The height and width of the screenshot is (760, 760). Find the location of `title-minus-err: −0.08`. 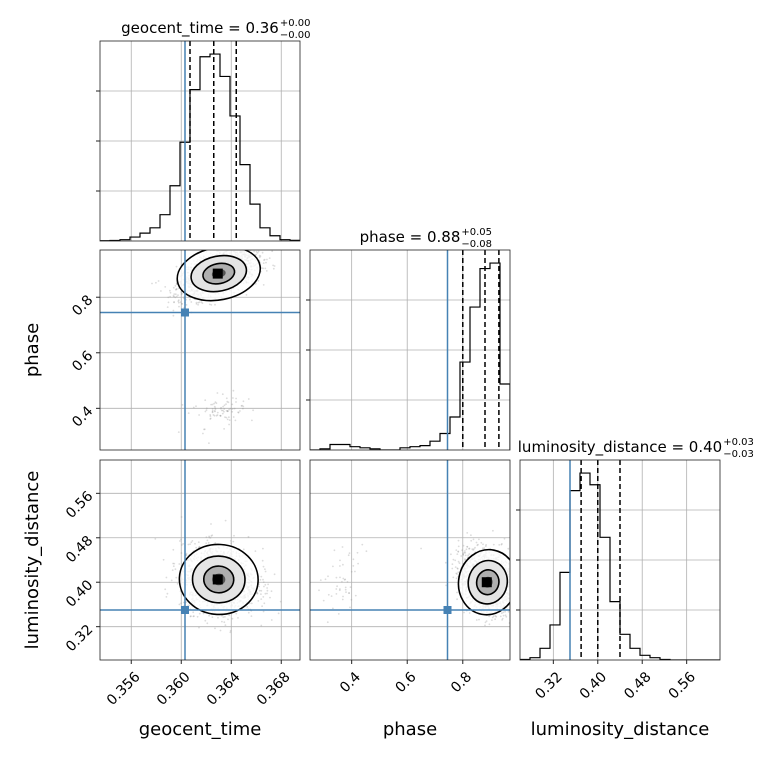

title-minus-err: −0.08 is located at coordinates (476, 244).